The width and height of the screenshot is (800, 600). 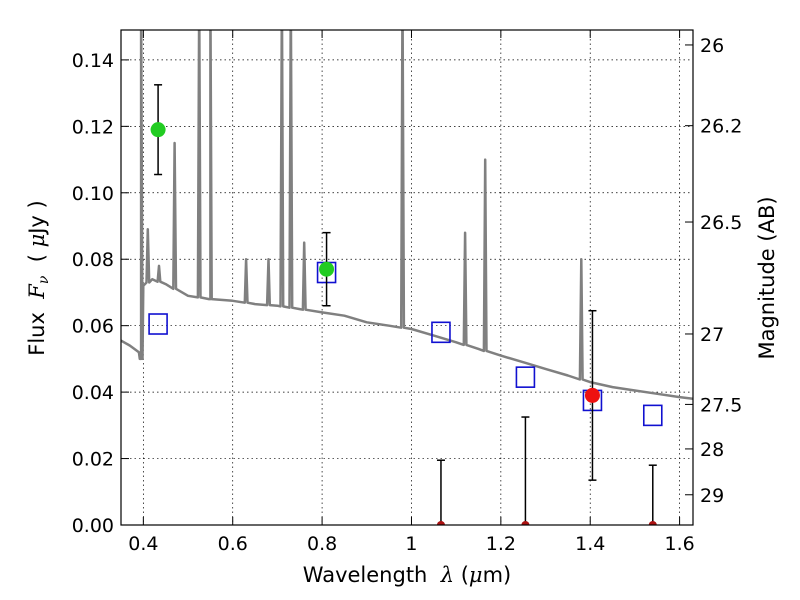 What do you see at coordinates (100, 293) in the screenshot?
I see `y-axis-left: 0.00 0.02 0.04 0.06 0.08 0.10 0.12 0.14` at bounding box center [100, 293].